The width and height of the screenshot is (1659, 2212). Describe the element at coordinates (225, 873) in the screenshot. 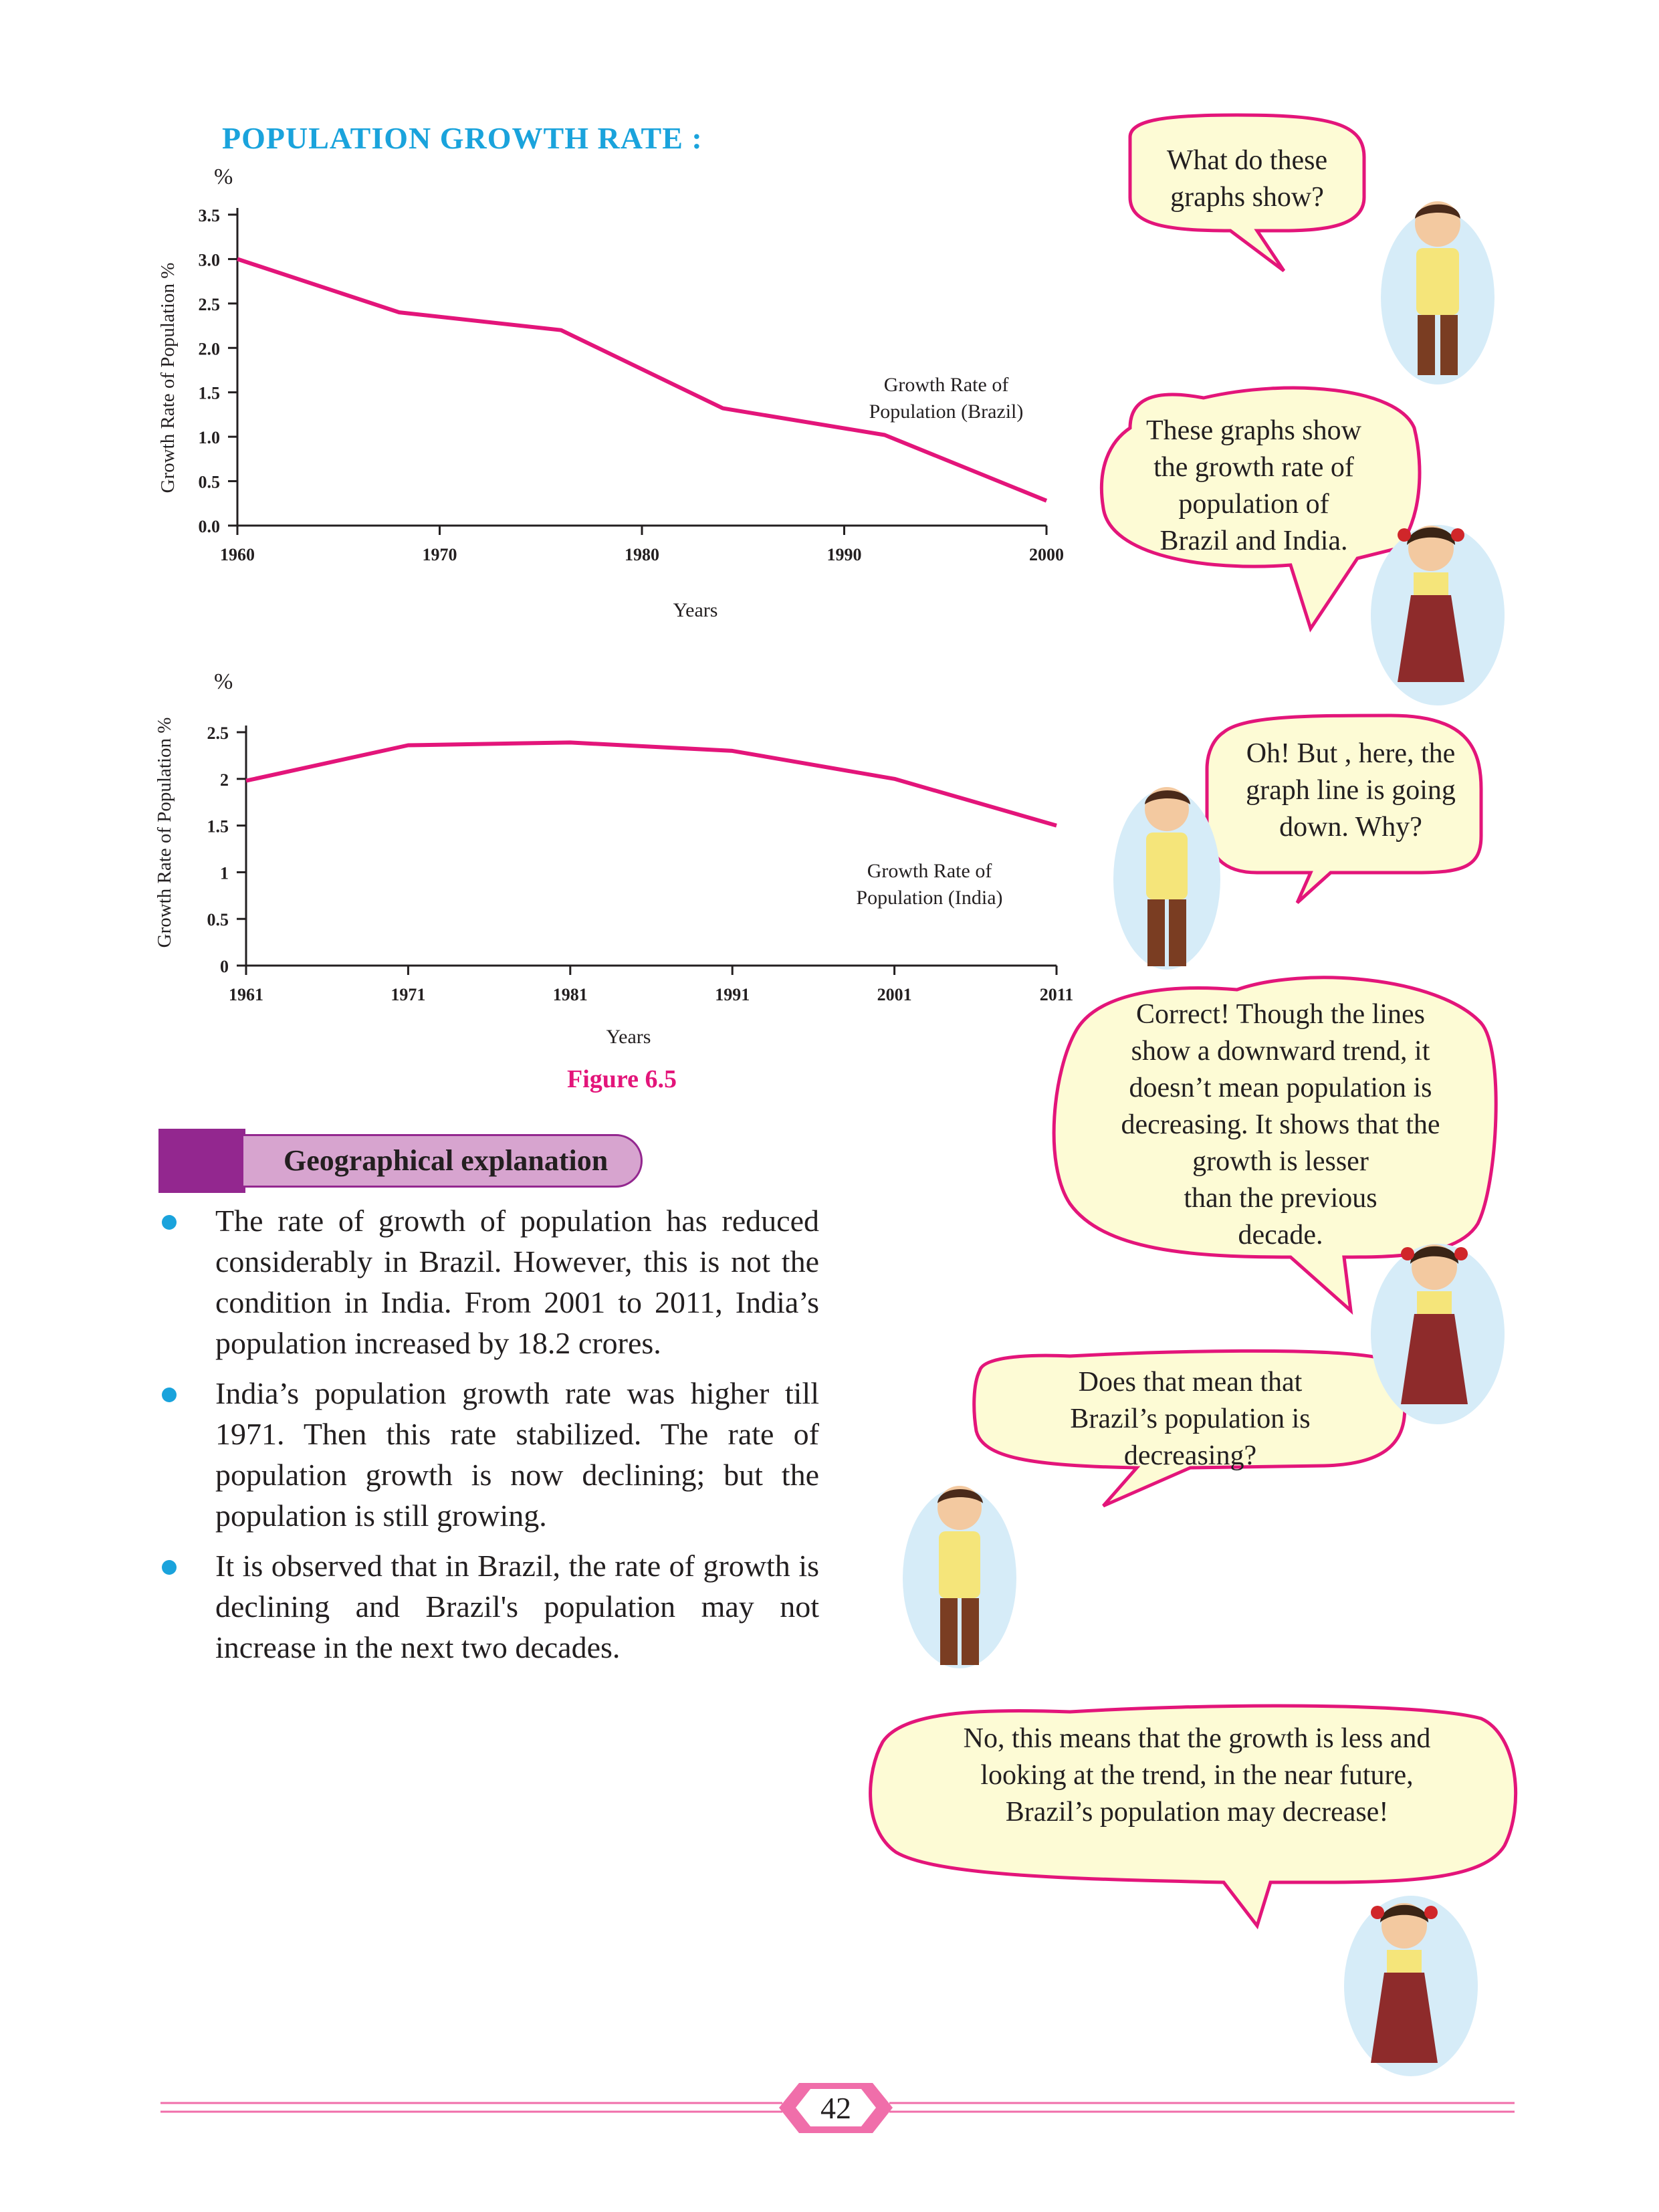

I see `chart-india-y-tick-label: 1` at that location.